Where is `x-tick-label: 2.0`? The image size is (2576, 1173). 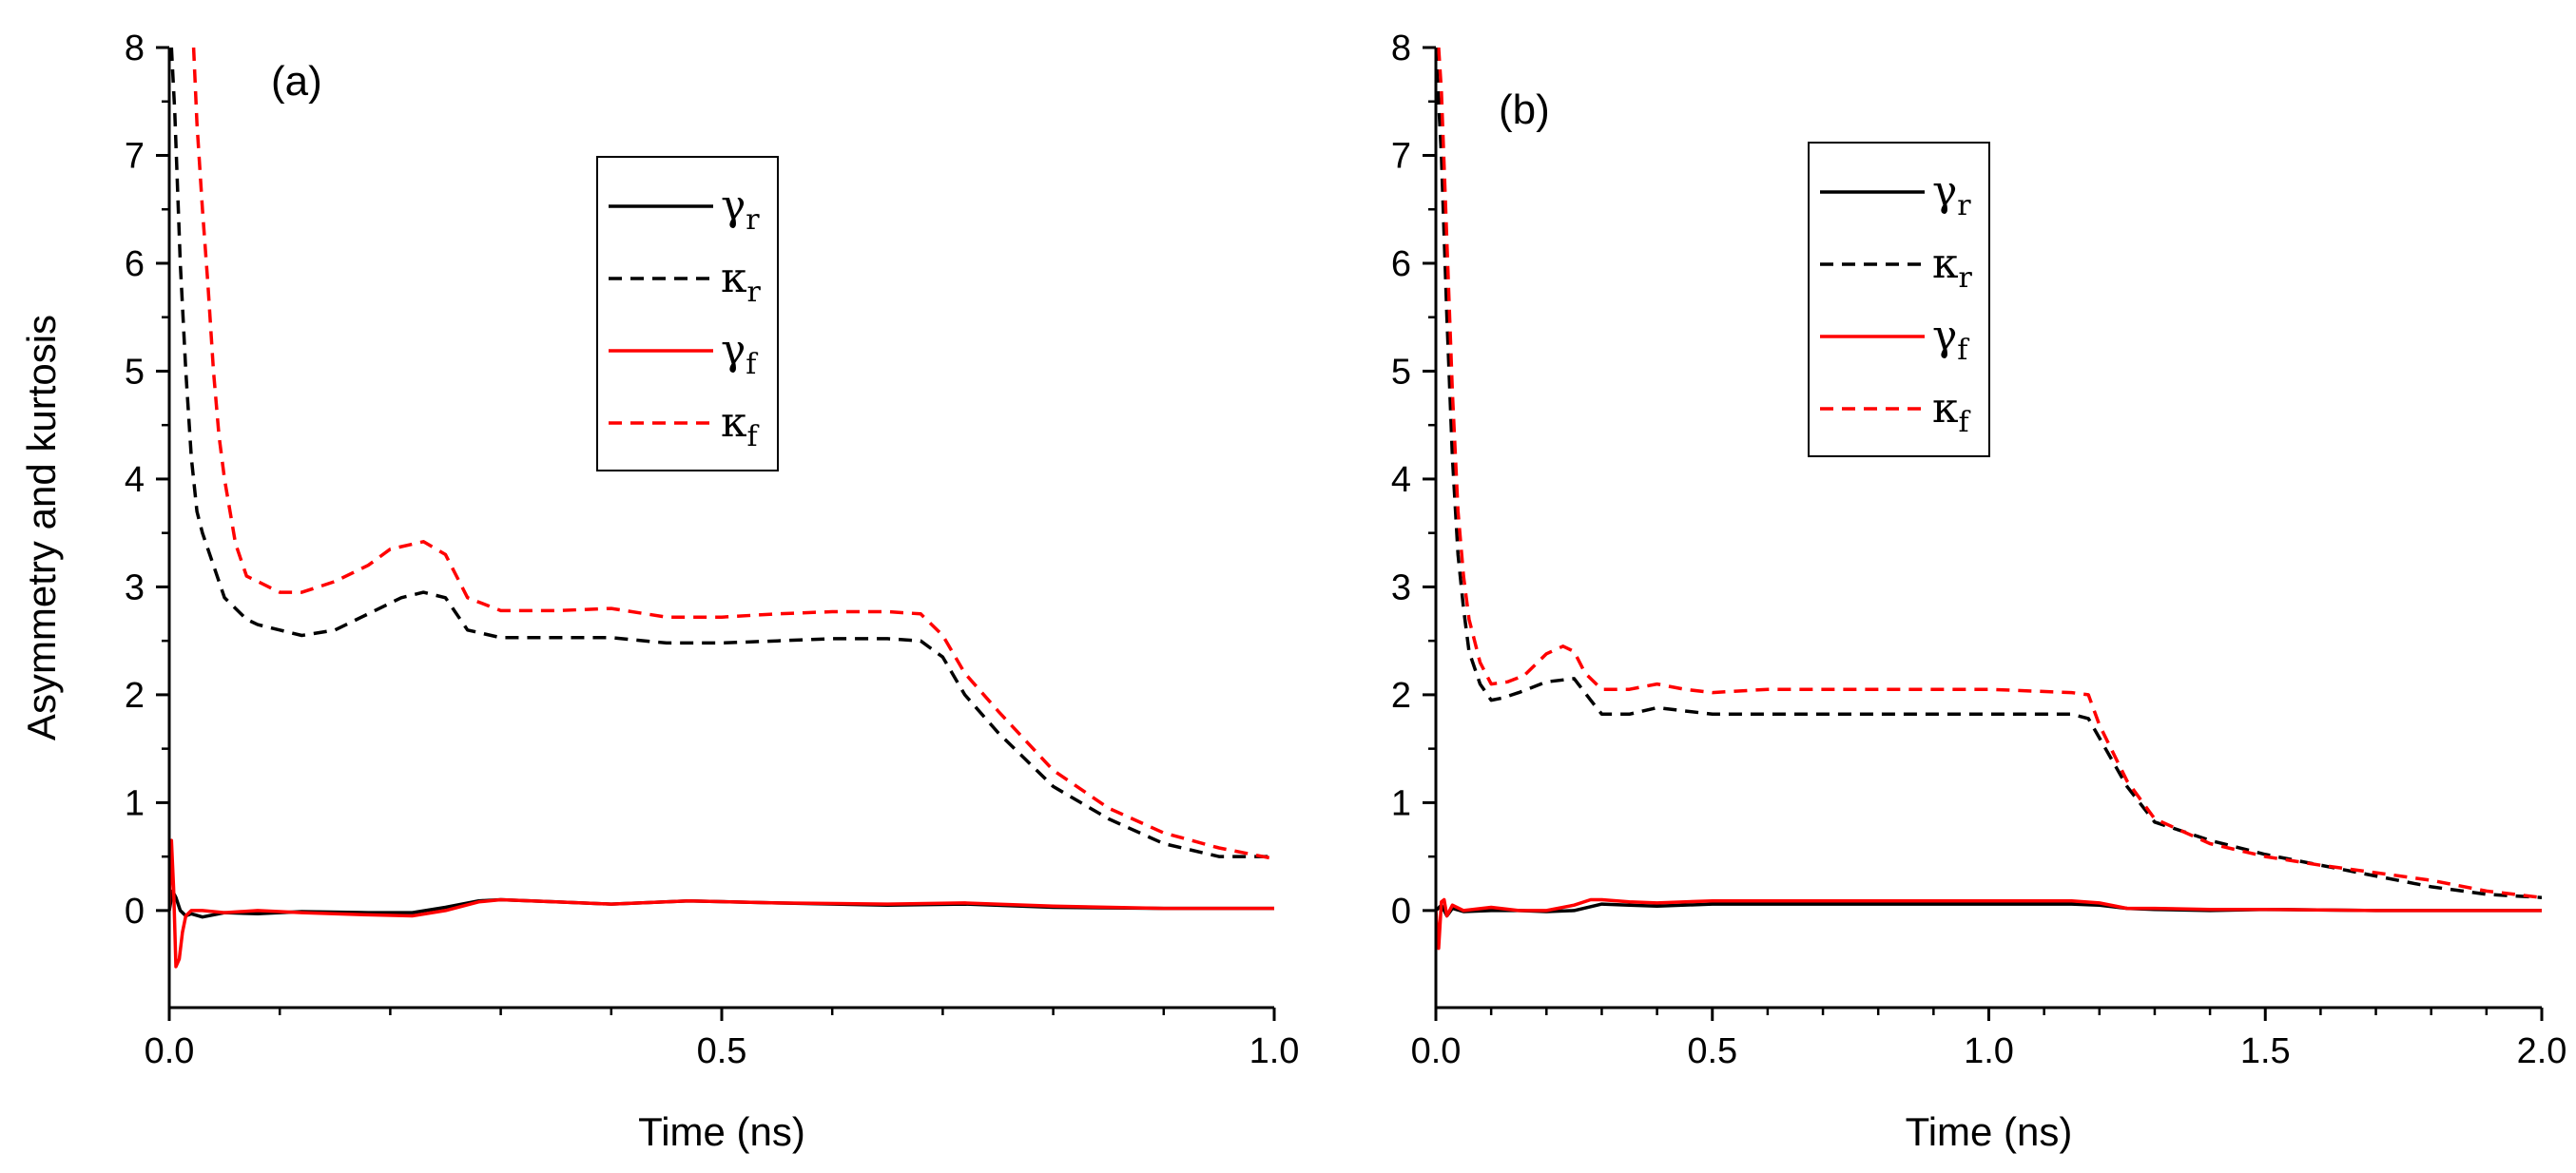
x-tick-label: 2.0 is located at coordinates (2542, 1051).